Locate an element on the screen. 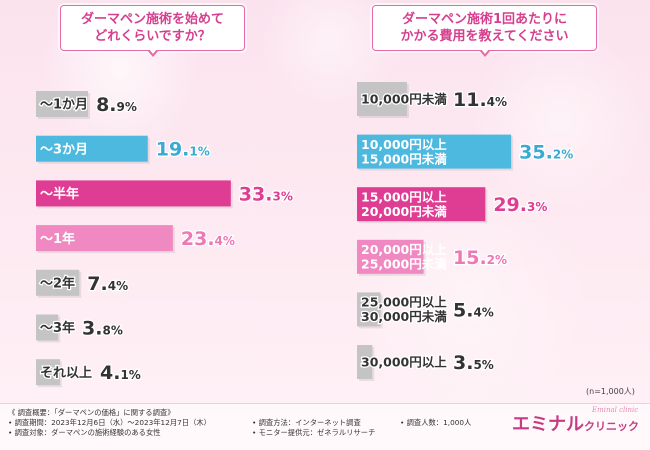 The image size is (650, 450). left-category-label-0: 〜1か月 is located at coordinates (64, 105).